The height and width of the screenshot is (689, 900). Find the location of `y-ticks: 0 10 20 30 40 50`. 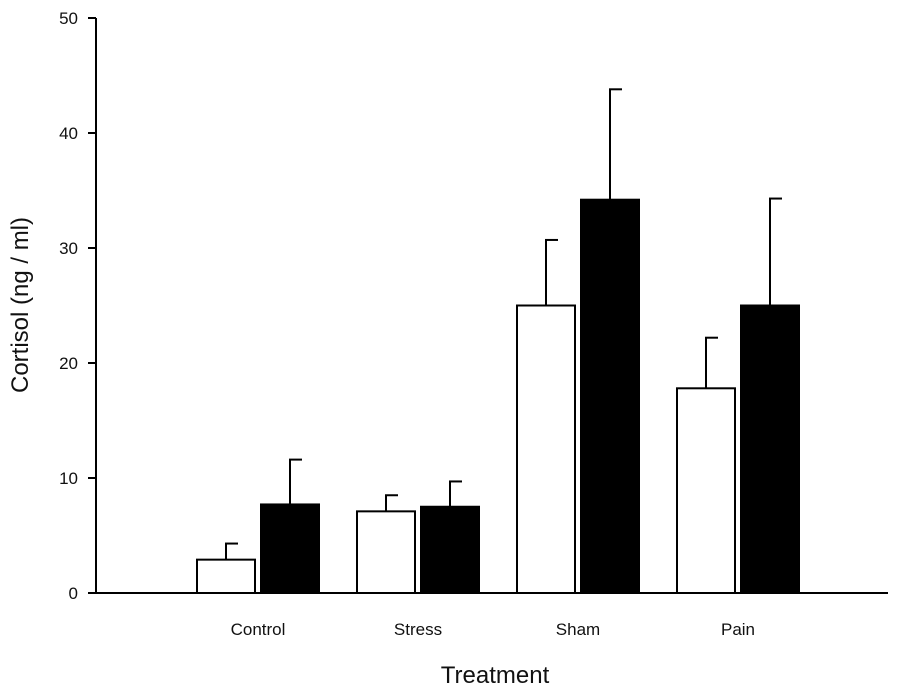

y-ticks: 0 10 20 30 40 50 is located at coordinates (77, 306).